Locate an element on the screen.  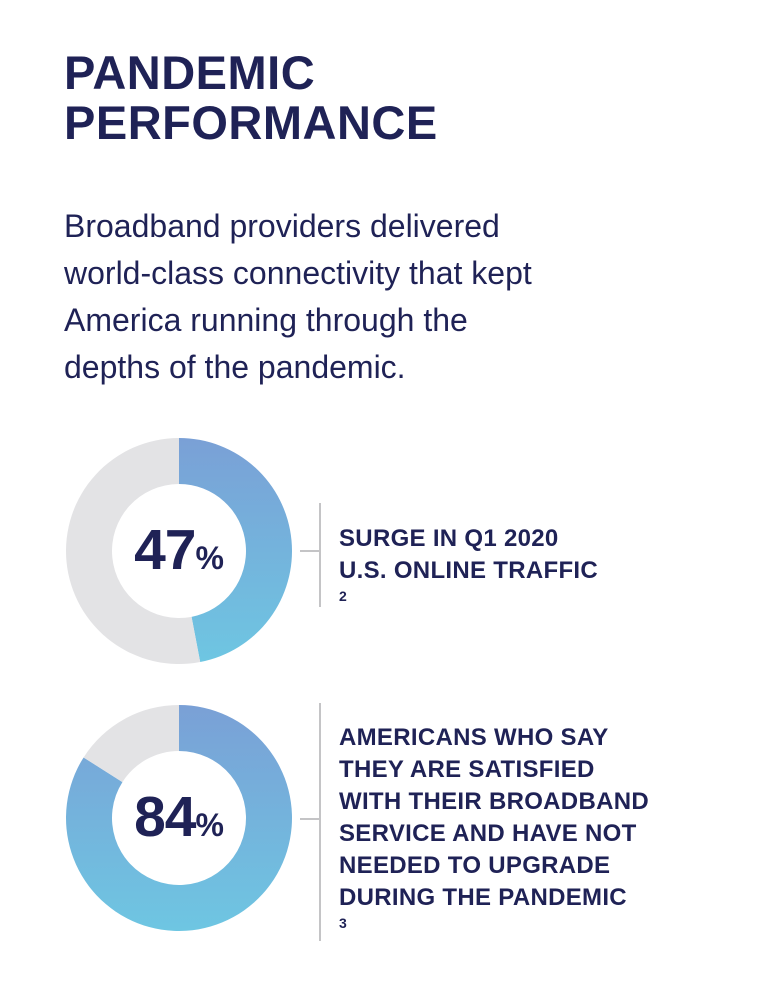
label-line: THEY ARE SATISFIED is located at coordinates (467, 769).